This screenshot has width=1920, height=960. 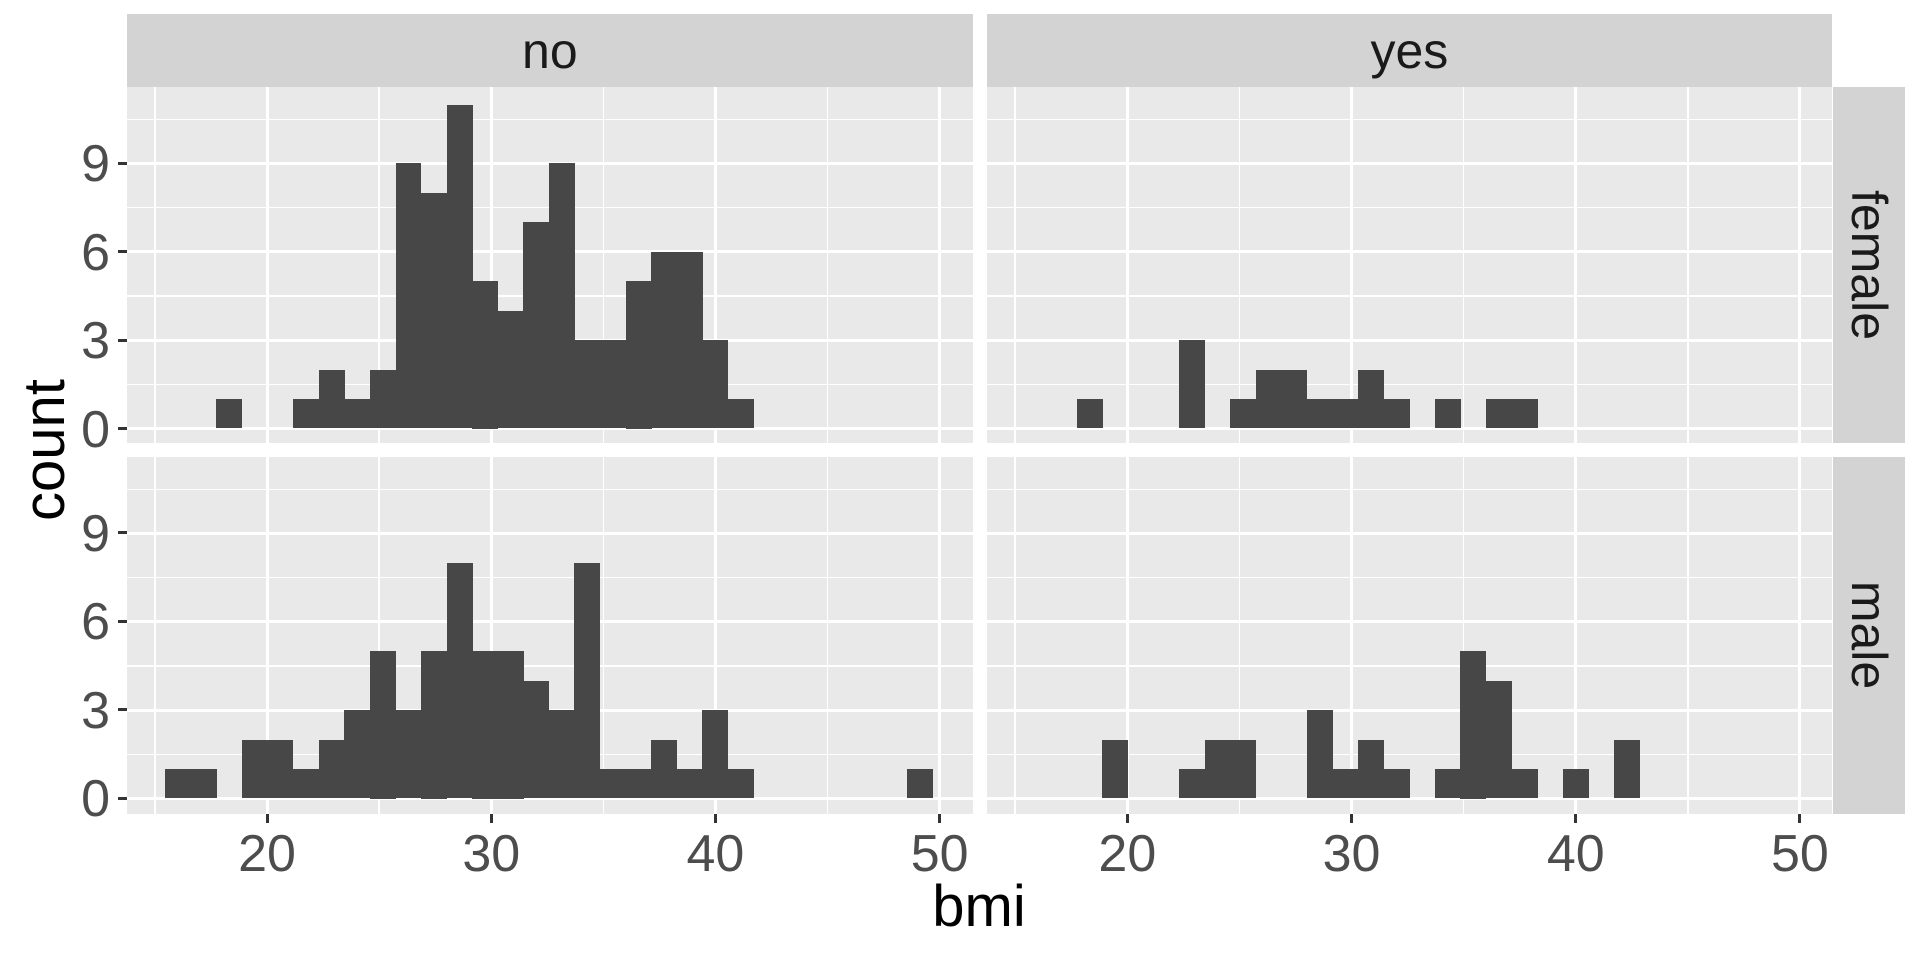 What do you see at coordinates (550, 50) in the screenshot?
I see `facet-strip-no-label: no` at bounding box center [550, 50].